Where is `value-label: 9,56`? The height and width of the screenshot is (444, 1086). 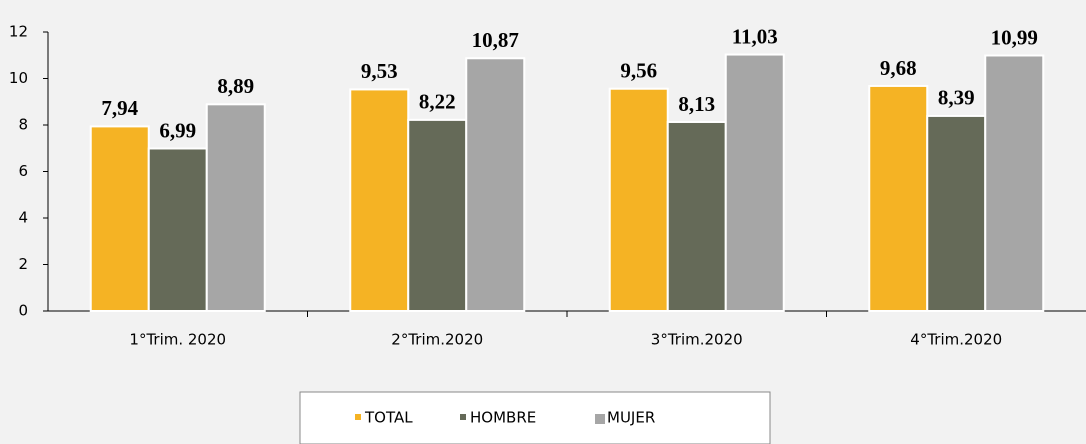 value-label: 9,56 is located at coordinates (638, 71).